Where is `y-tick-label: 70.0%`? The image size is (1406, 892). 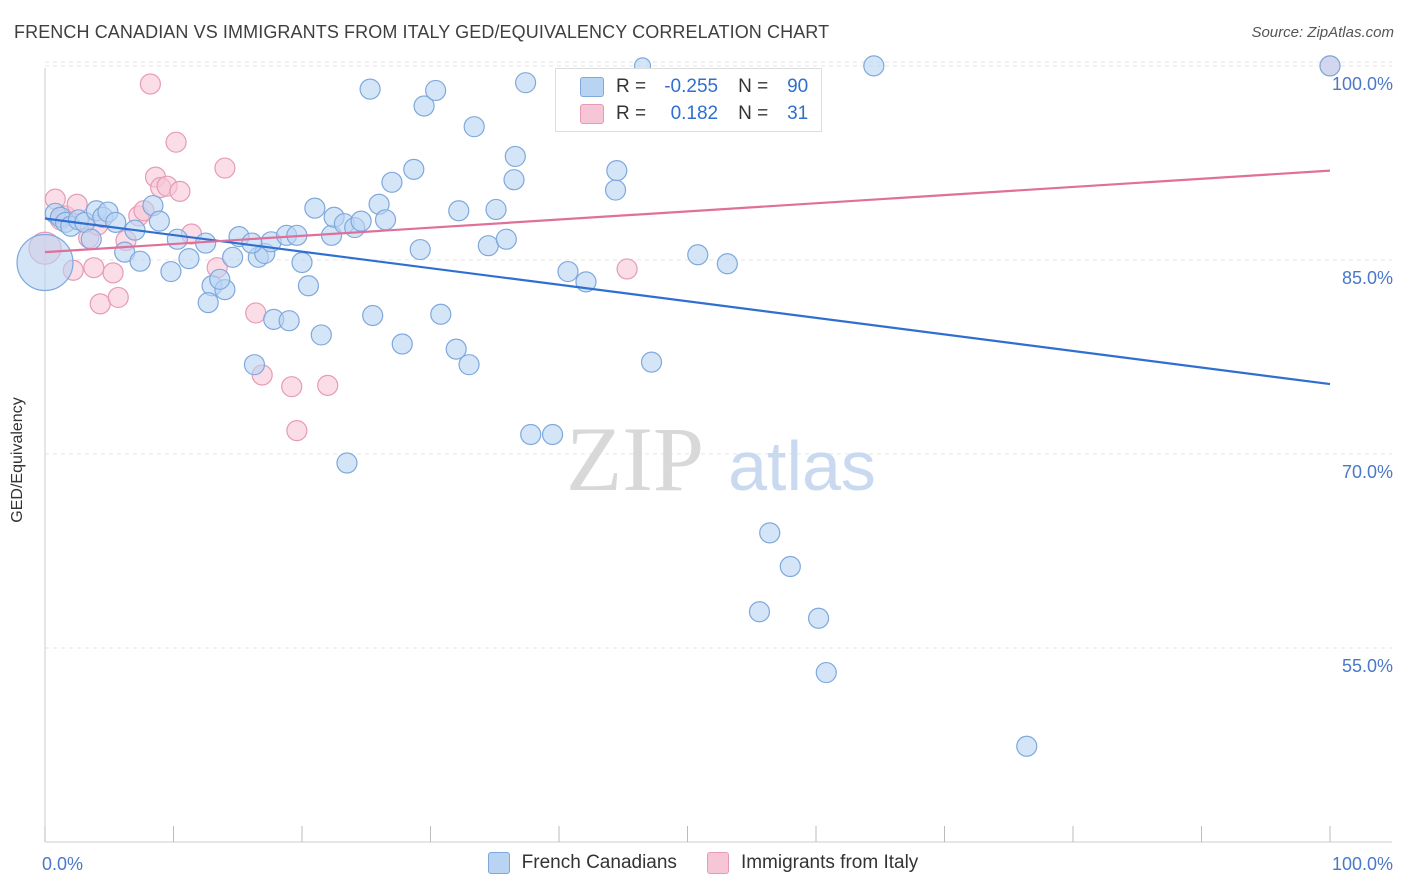 y-tick-label: 70.0% is located at coordinates (1367, 472).